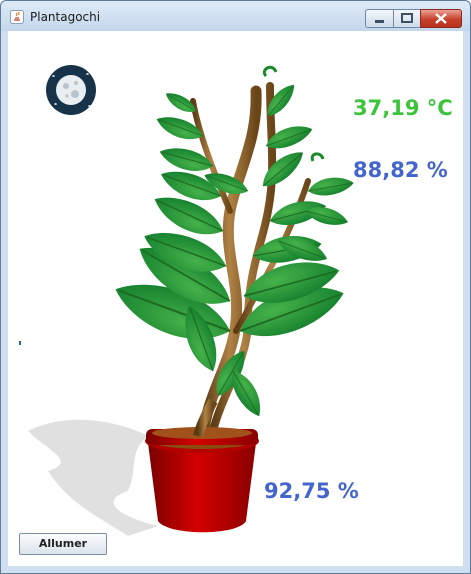 The image size is (471, 574). I want to click on title-bar: Plantagochi, so click(235, 16).